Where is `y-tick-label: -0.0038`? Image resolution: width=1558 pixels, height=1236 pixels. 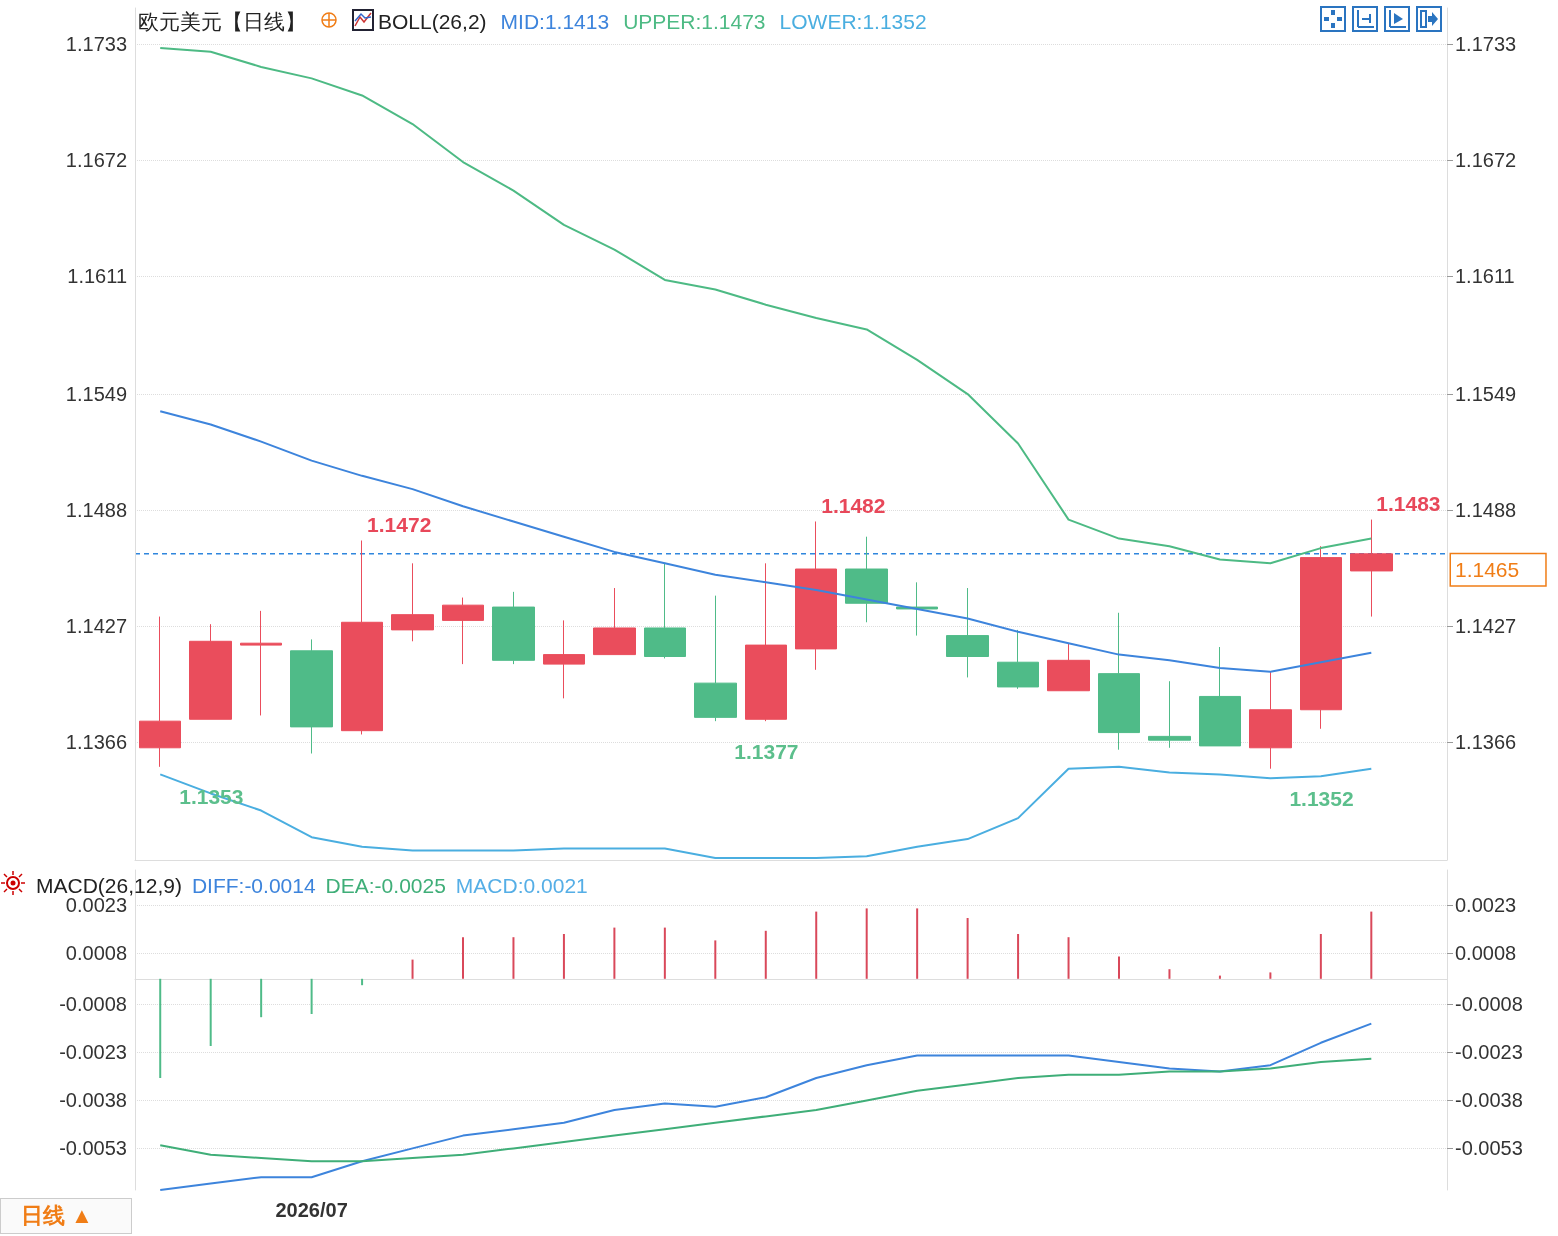 y-tick-label: -0.0038 is located at coordinates (93, 1100).